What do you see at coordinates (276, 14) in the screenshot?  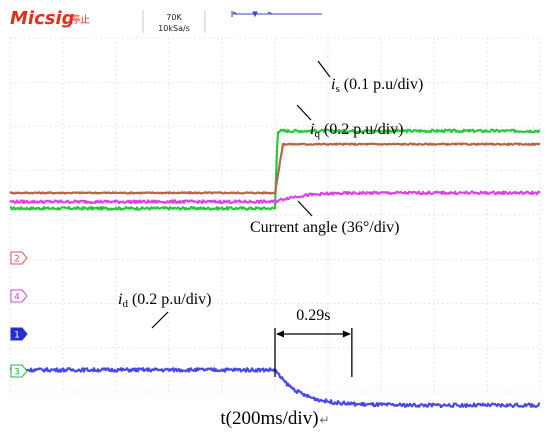 I see `trigger-position-bar` at bounding box center [276, 14].